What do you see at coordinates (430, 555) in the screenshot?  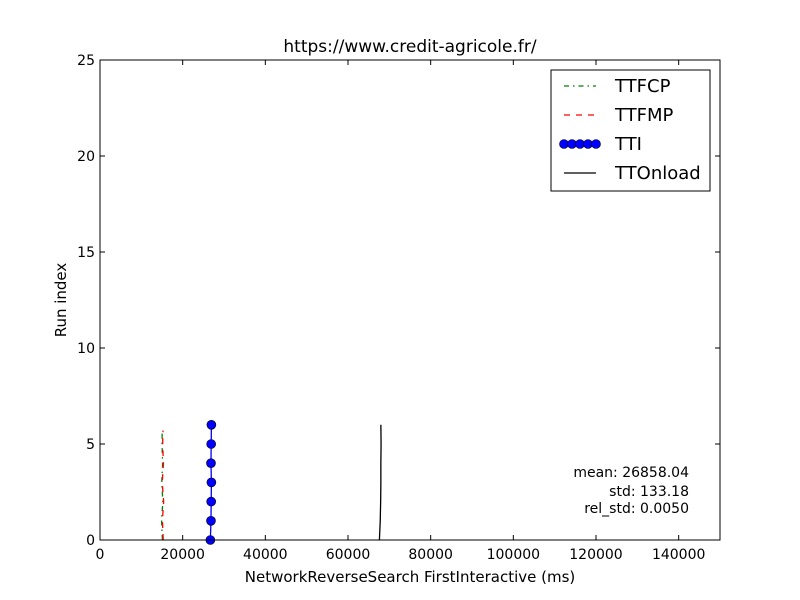 I see `x-tick-label: 80000` at bounding box center [430, 555].